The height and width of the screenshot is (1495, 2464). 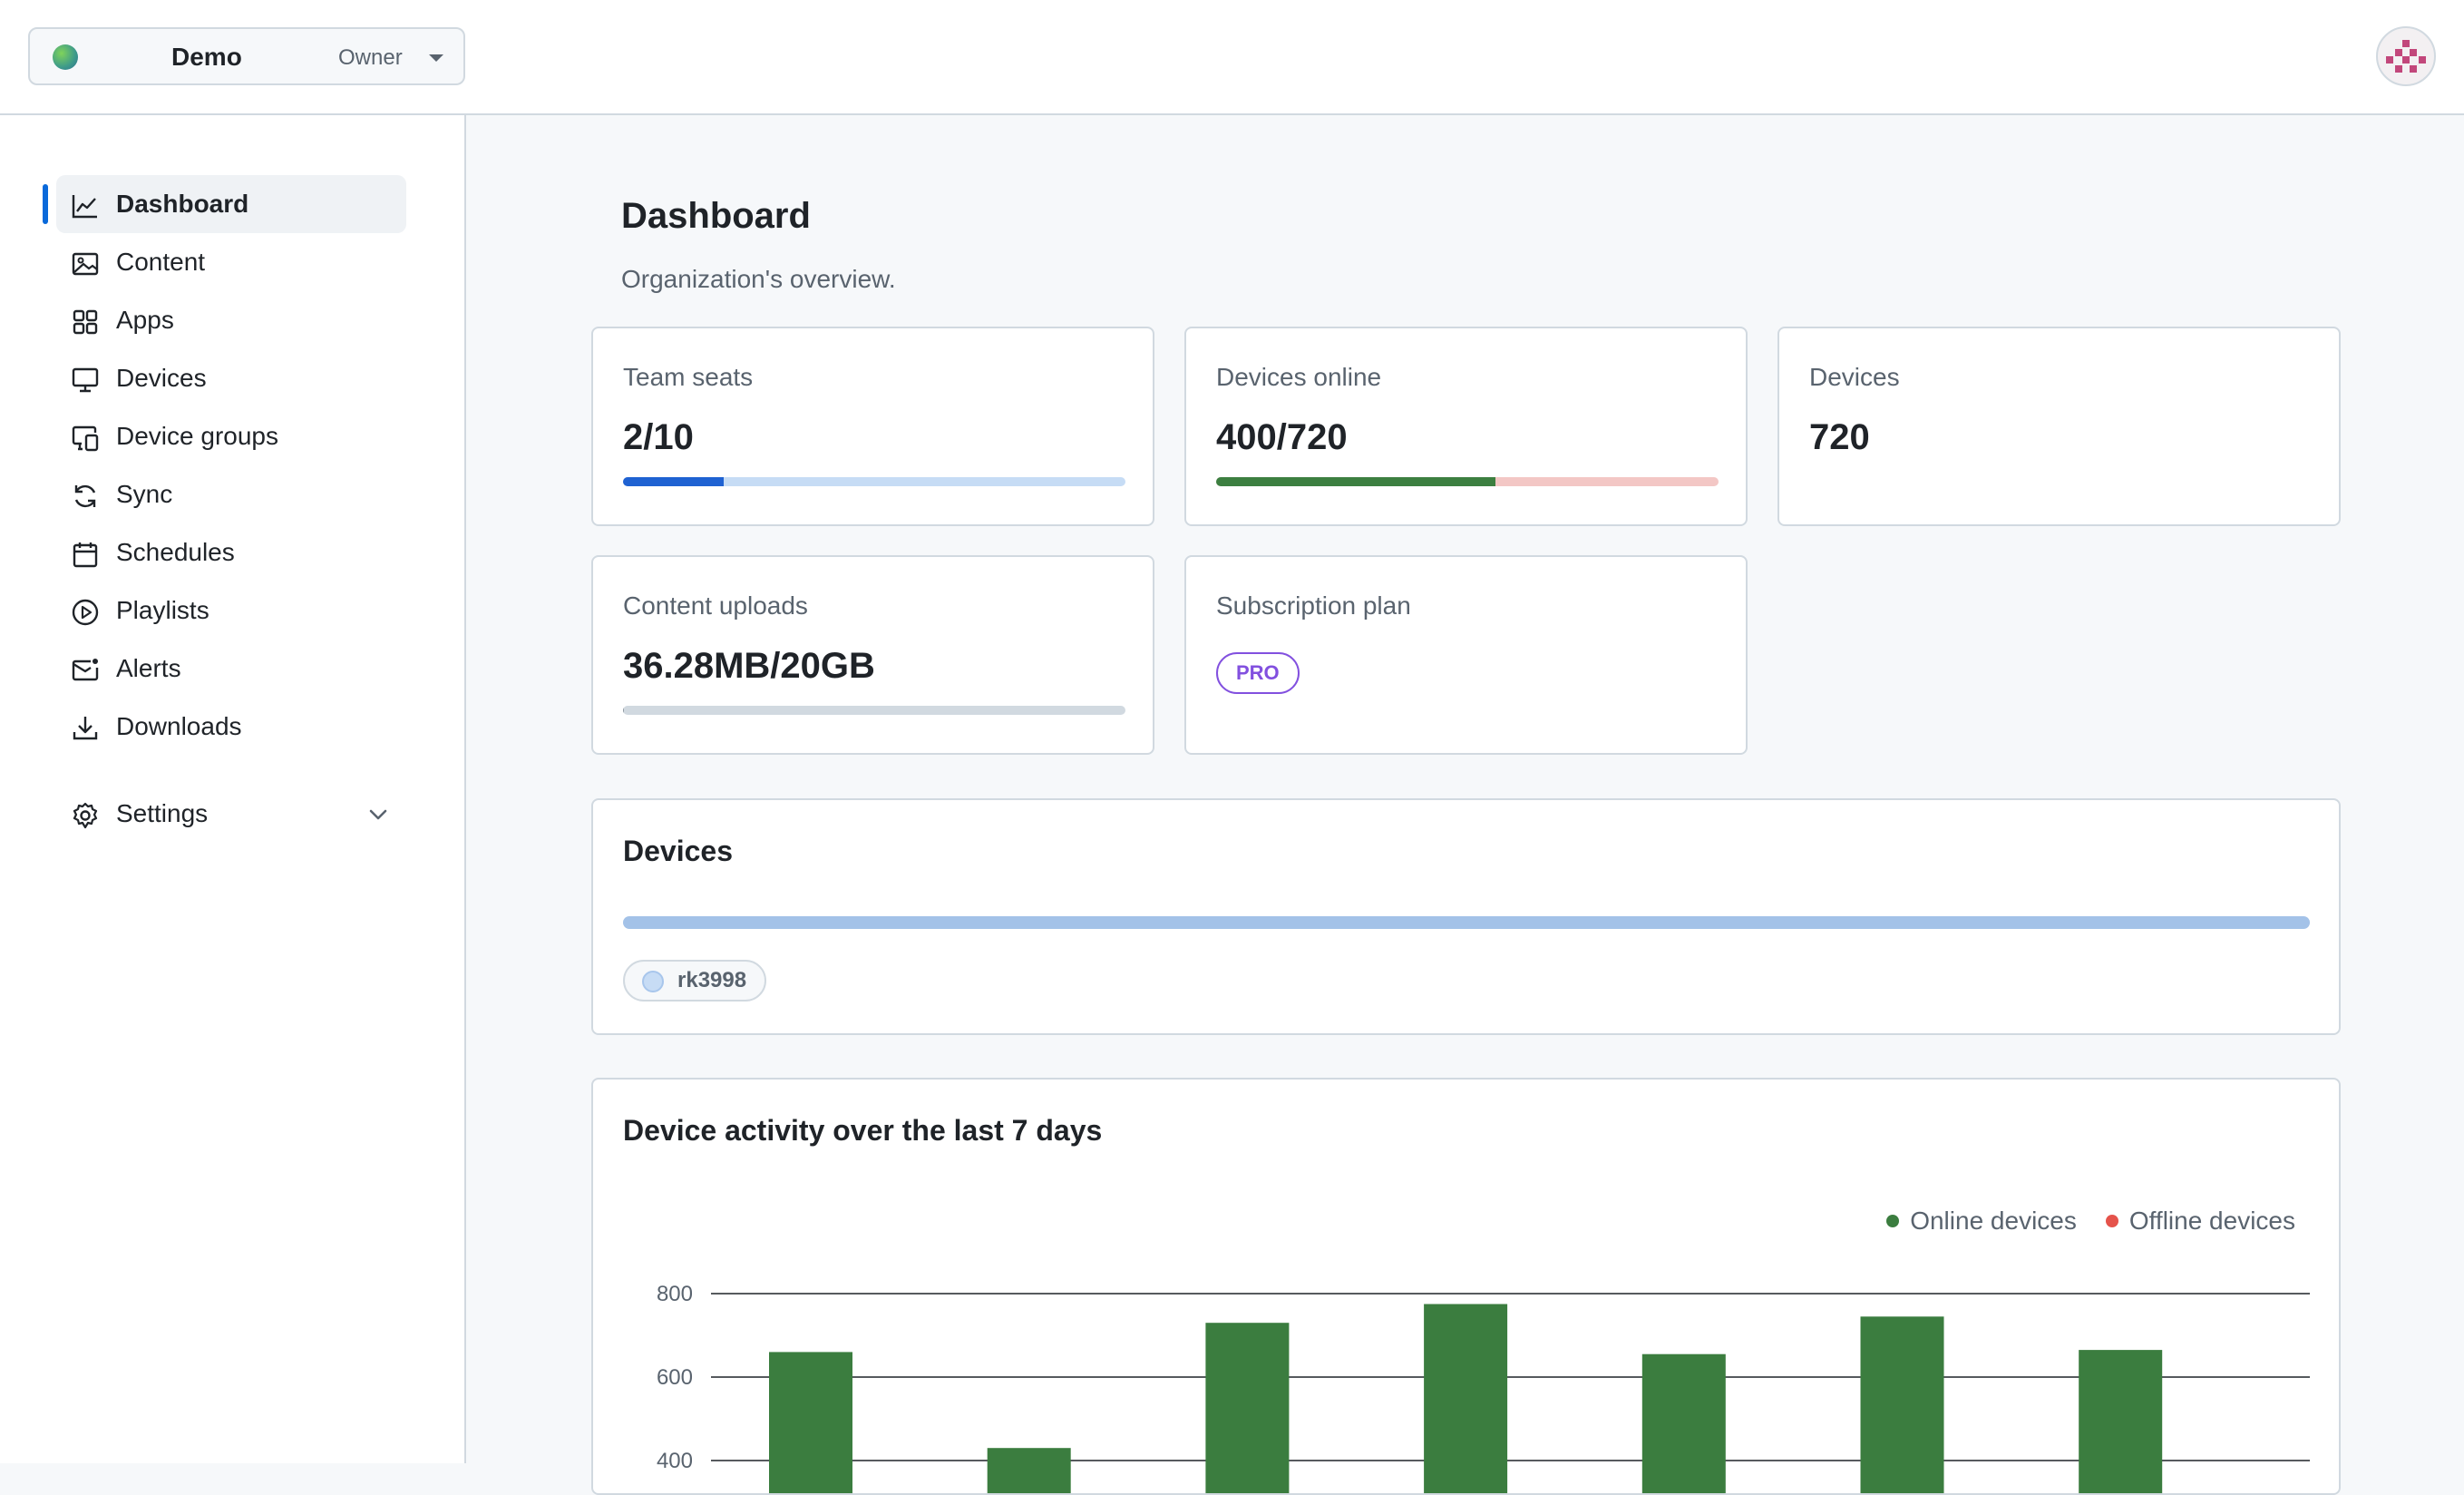 What do you see at coordinates (85, 612) in the screenshot?
I see `play-circle-icon` at bounding box center [85, 612].